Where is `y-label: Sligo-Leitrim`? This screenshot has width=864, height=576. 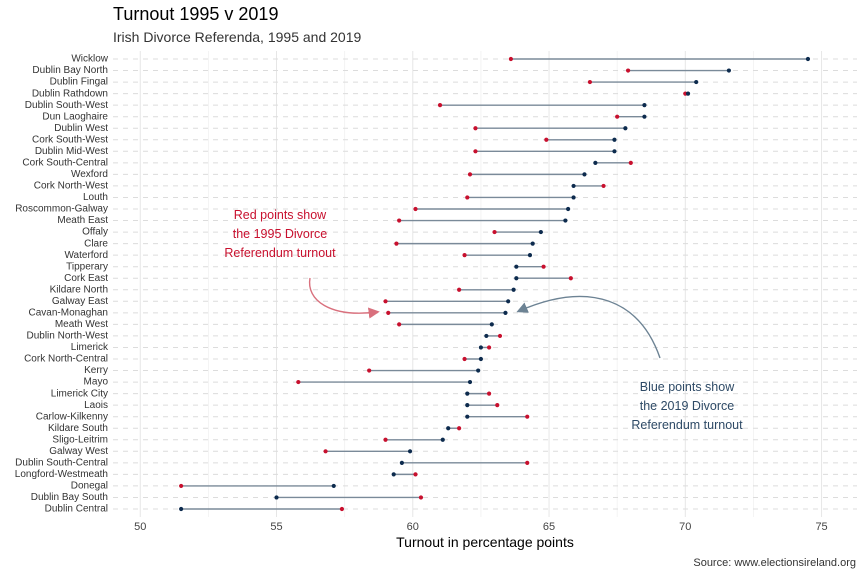
y-label: Sligo-Leitrim is located at coordinates (80, 439).